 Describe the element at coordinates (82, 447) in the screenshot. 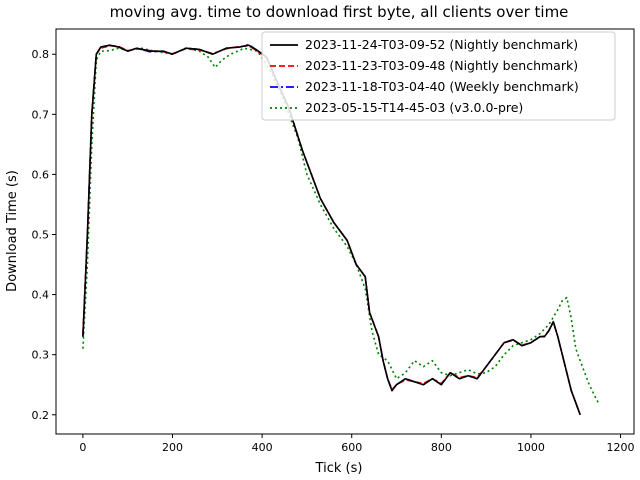

I see `x-tick-label: 0` at that location.